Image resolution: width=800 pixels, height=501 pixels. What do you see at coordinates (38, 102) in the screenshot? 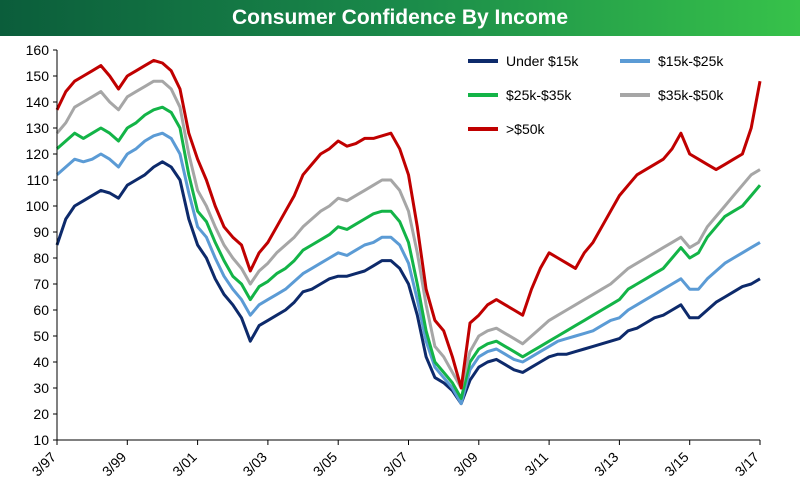
I see `y-tick-label: 140` at bounding box center [38, 102].